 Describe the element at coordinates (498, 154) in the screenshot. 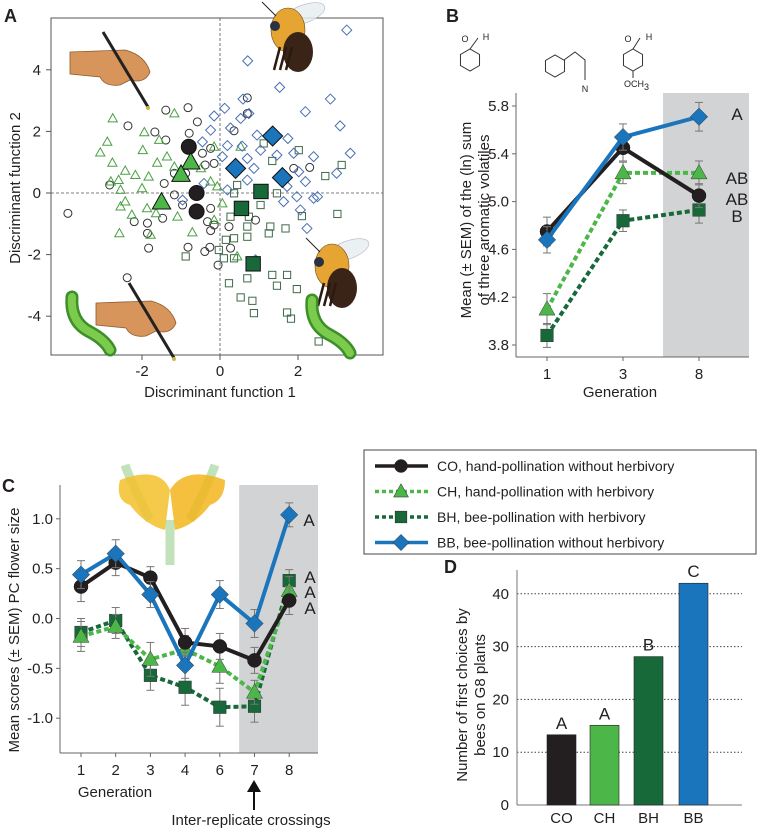

I see `y-tick-label: 5.4` at that location.